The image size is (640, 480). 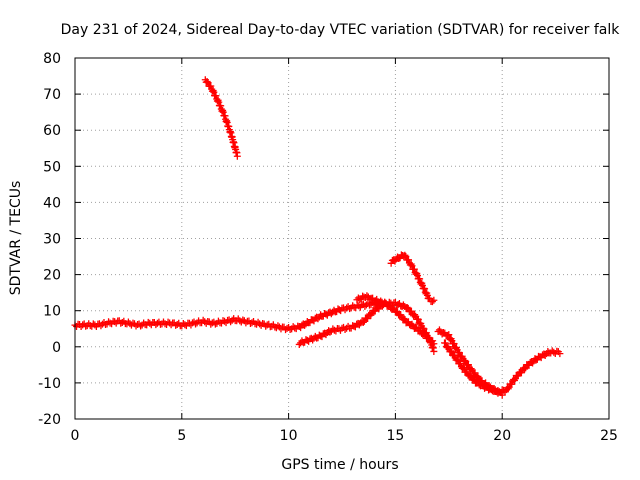 I want to click on x-tick-label: 15, so click(x=395, y=436).